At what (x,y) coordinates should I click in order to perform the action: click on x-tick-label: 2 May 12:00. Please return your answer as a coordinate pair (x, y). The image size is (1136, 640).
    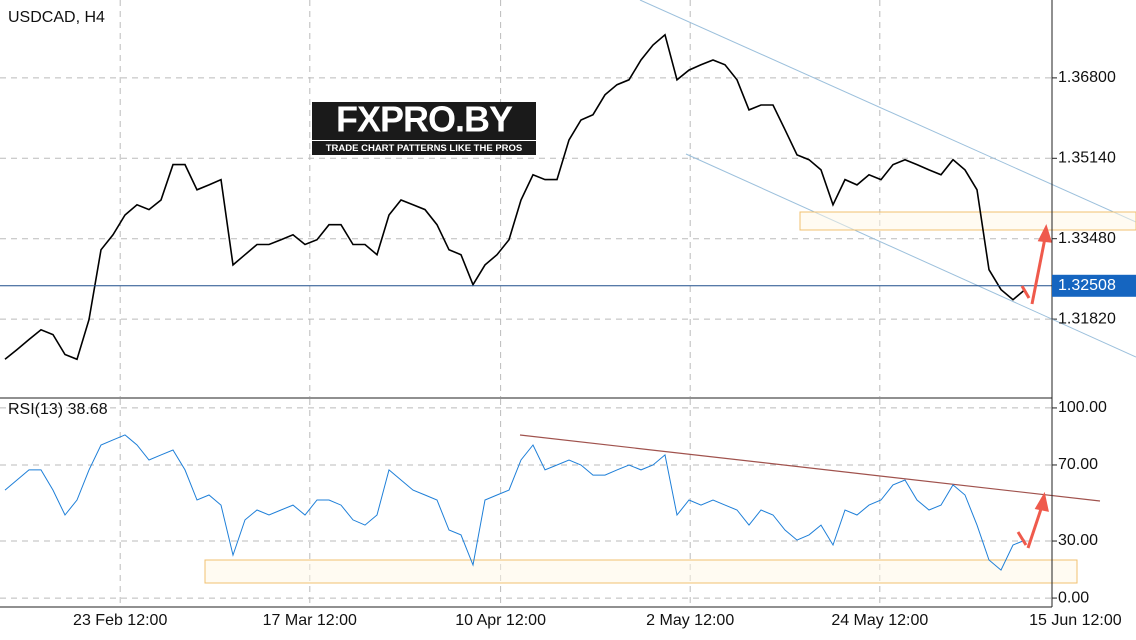
    Looking at the image, I should click on (690, 620).